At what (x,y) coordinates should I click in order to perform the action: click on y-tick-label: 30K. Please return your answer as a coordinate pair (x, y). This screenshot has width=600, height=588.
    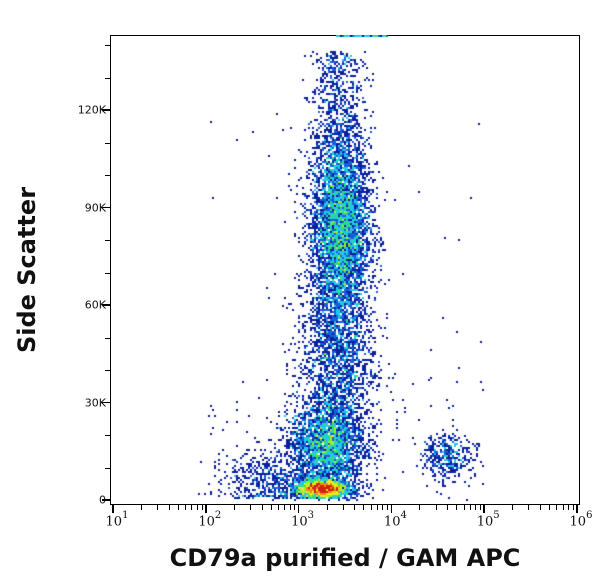
    Looking at the image, I should click on (95, 402).